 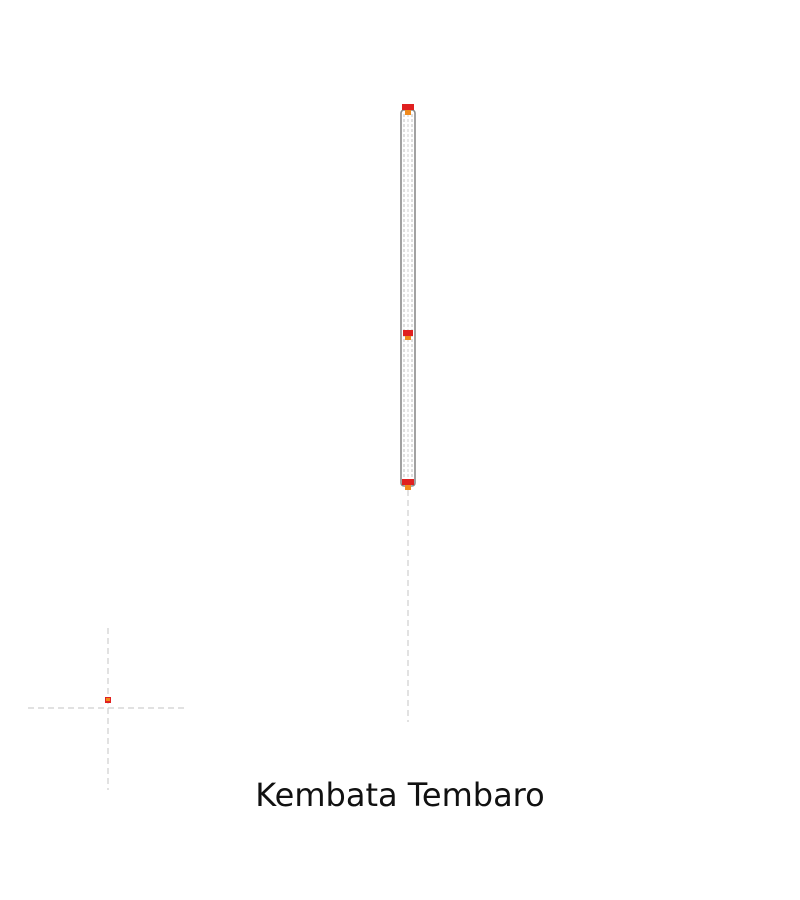 What do you see at coordinates (408, 335) in the screenshot?
I see `middle-marker-icon` at bounding box center [408, 335].